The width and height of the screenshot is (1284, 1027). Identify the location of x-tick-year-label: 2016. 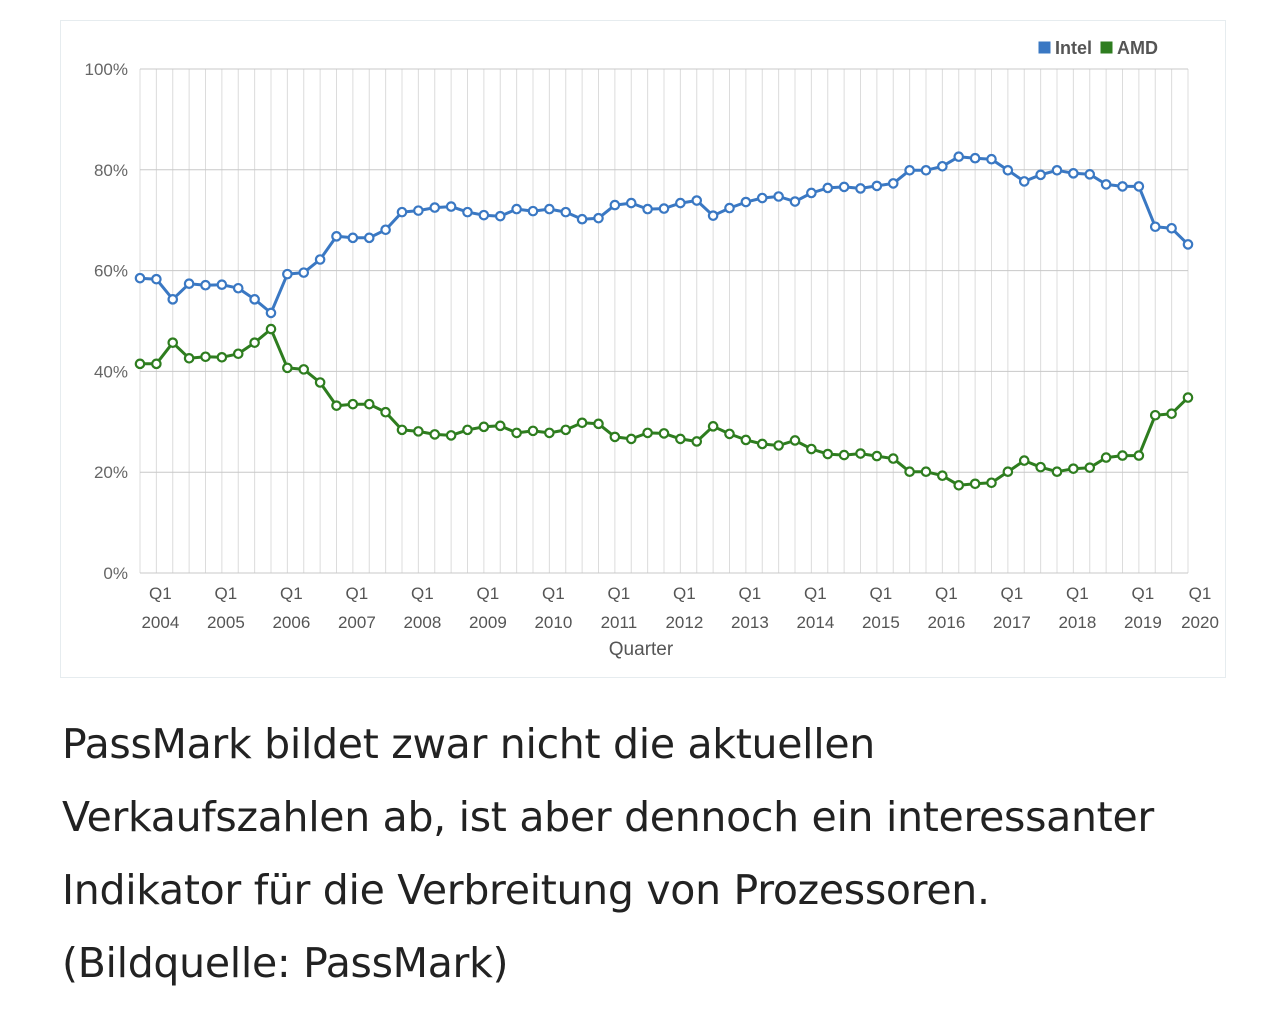
(946, 622).